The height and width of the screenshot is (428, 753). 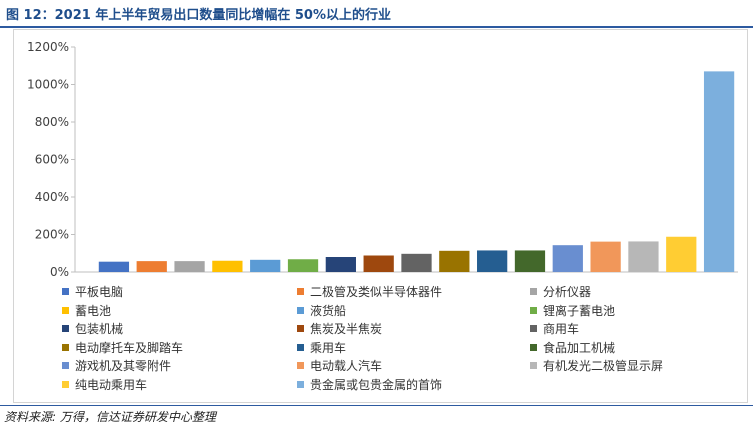 What do you see at coordinates (48, 47) in the screenshot?
I see `y-tick-label: 1200%` at bounding box center [48, 47].